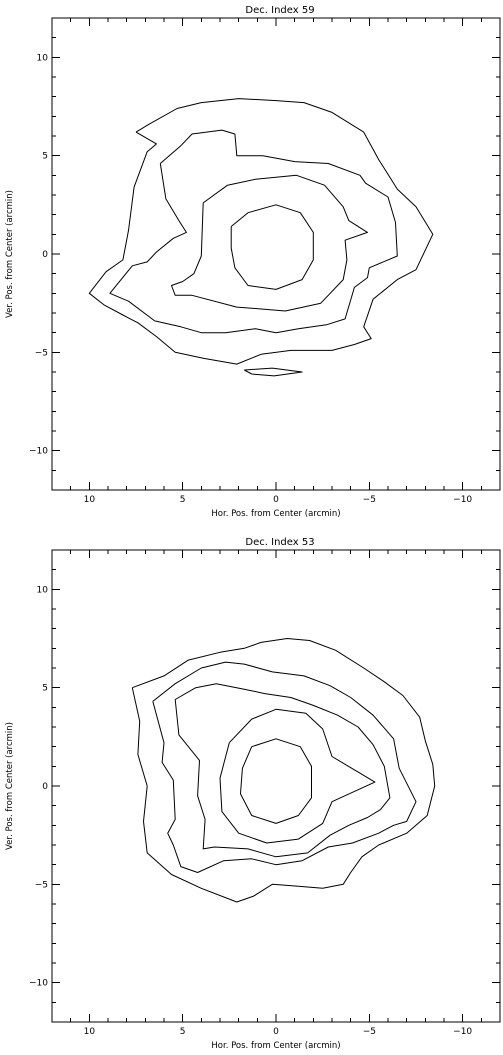 This screenshot has height=1055, width=503. What do you see at coordinates (279, 542) in the screenshot?
I see `chart-title: Dec. Index 53` at bounding box center [279, 542].